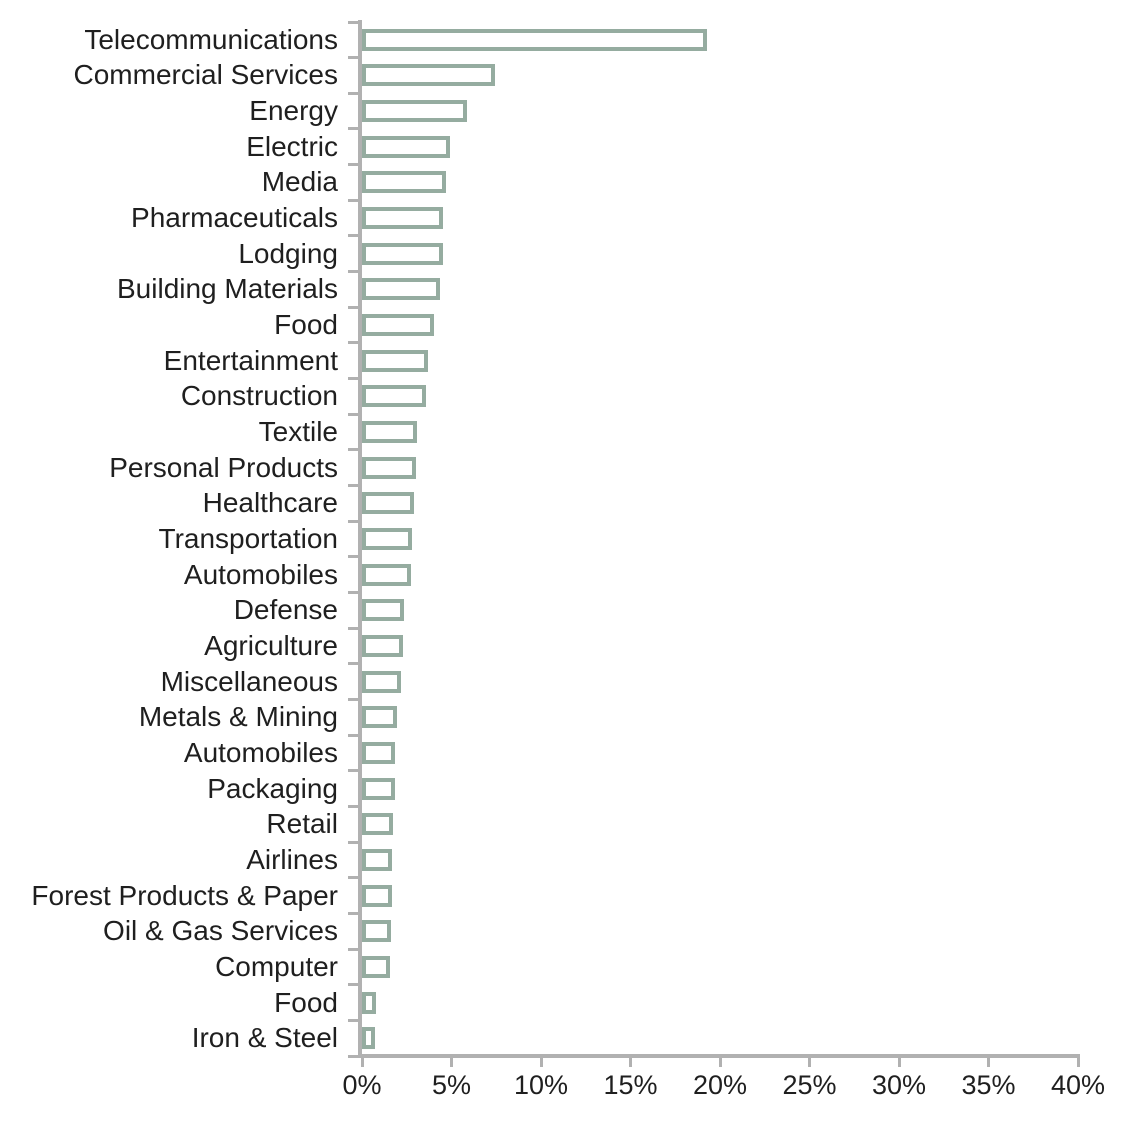 The image size is (1133, 1136). What do you see at coordinates (234, 218) in the screenshot?
I see `category-label: Pharmaceuticals` at bounding box center [234, 218].